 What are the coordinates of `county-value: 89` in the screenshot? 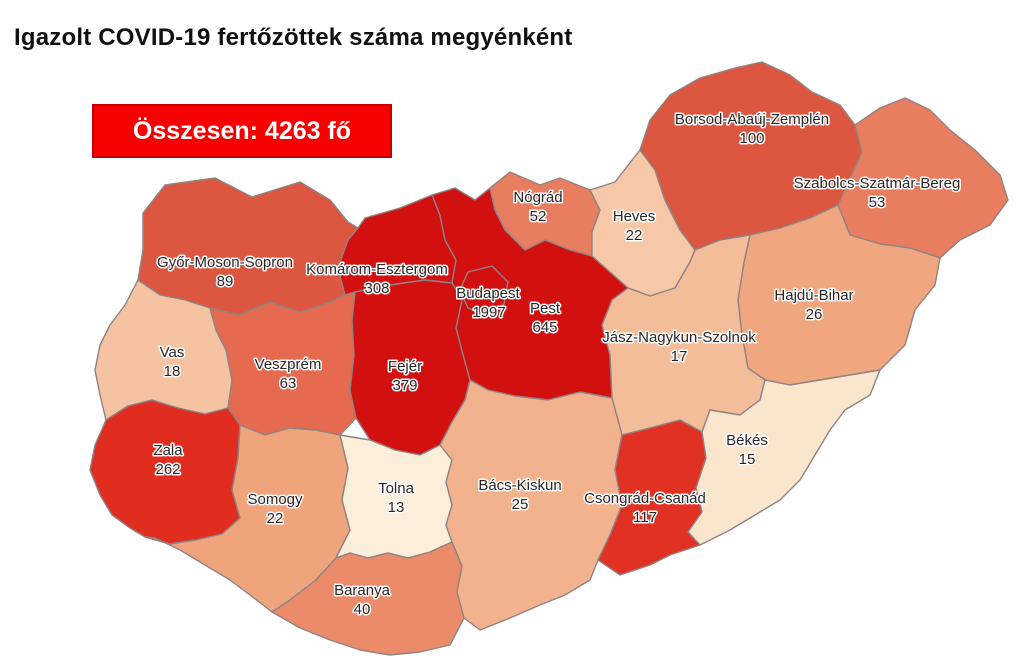 It's located at (225, 281).